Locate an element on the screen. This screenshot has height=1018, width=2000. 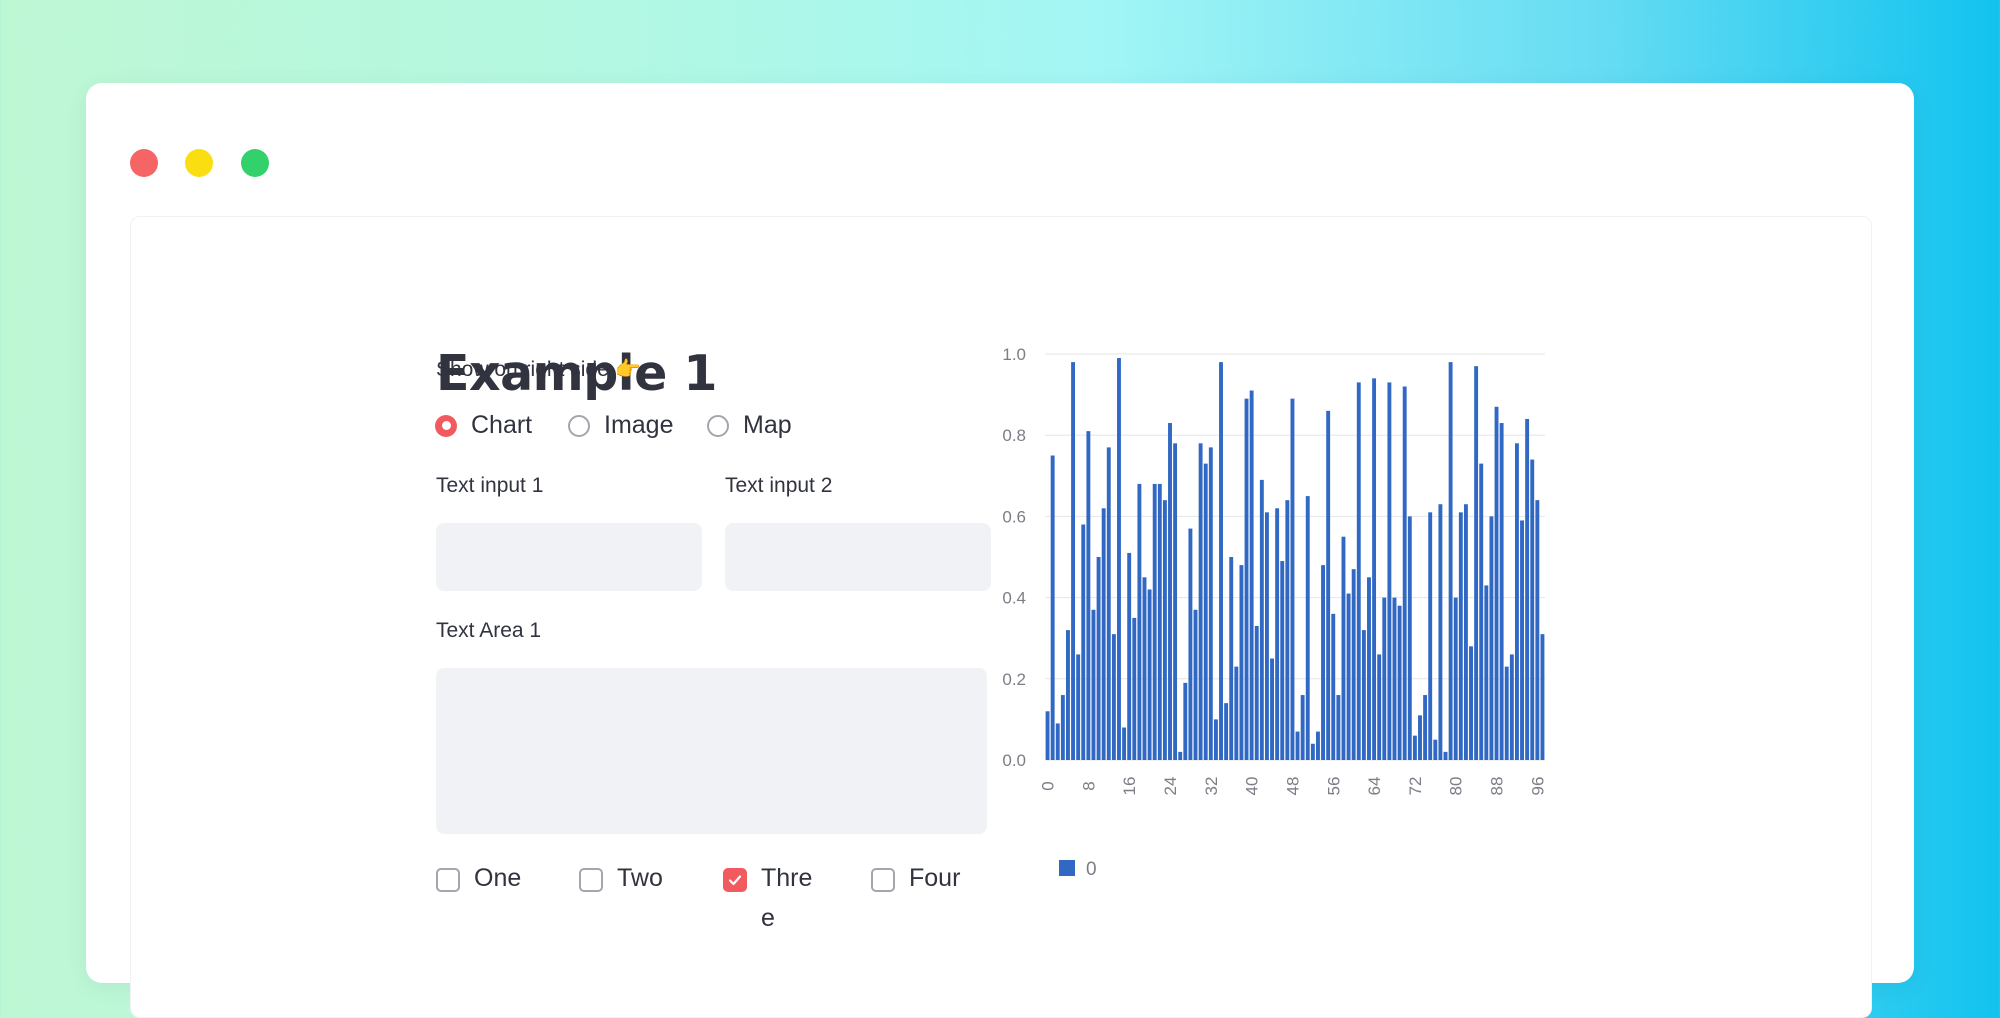
radio-option-image: Image is located at coordinates (620, 425).